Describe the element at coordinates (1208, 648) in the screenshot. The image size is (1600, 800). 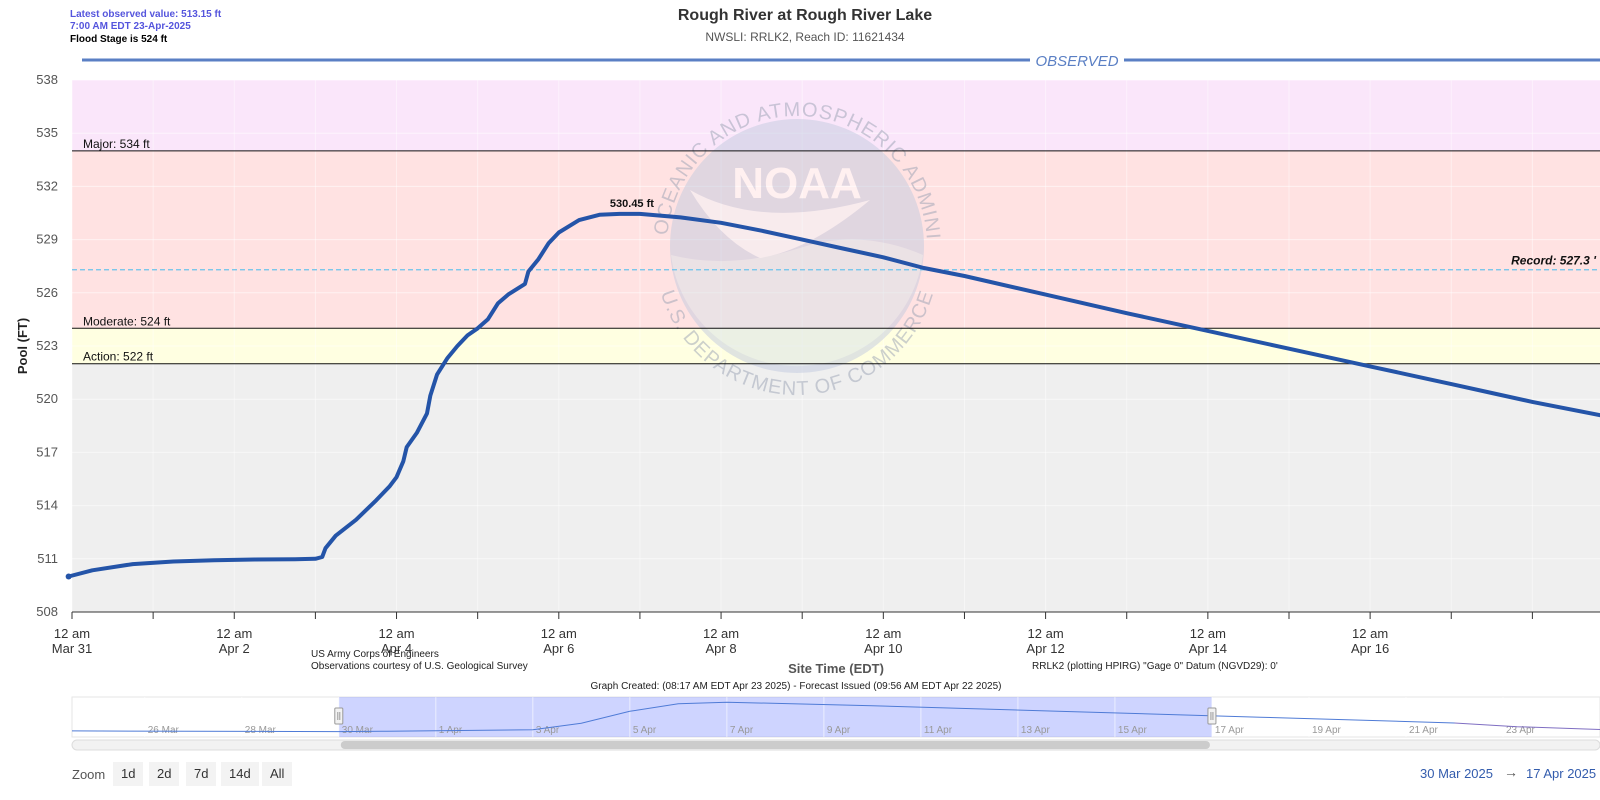
I see `x-tick-label-date: Apr 14` at that location.